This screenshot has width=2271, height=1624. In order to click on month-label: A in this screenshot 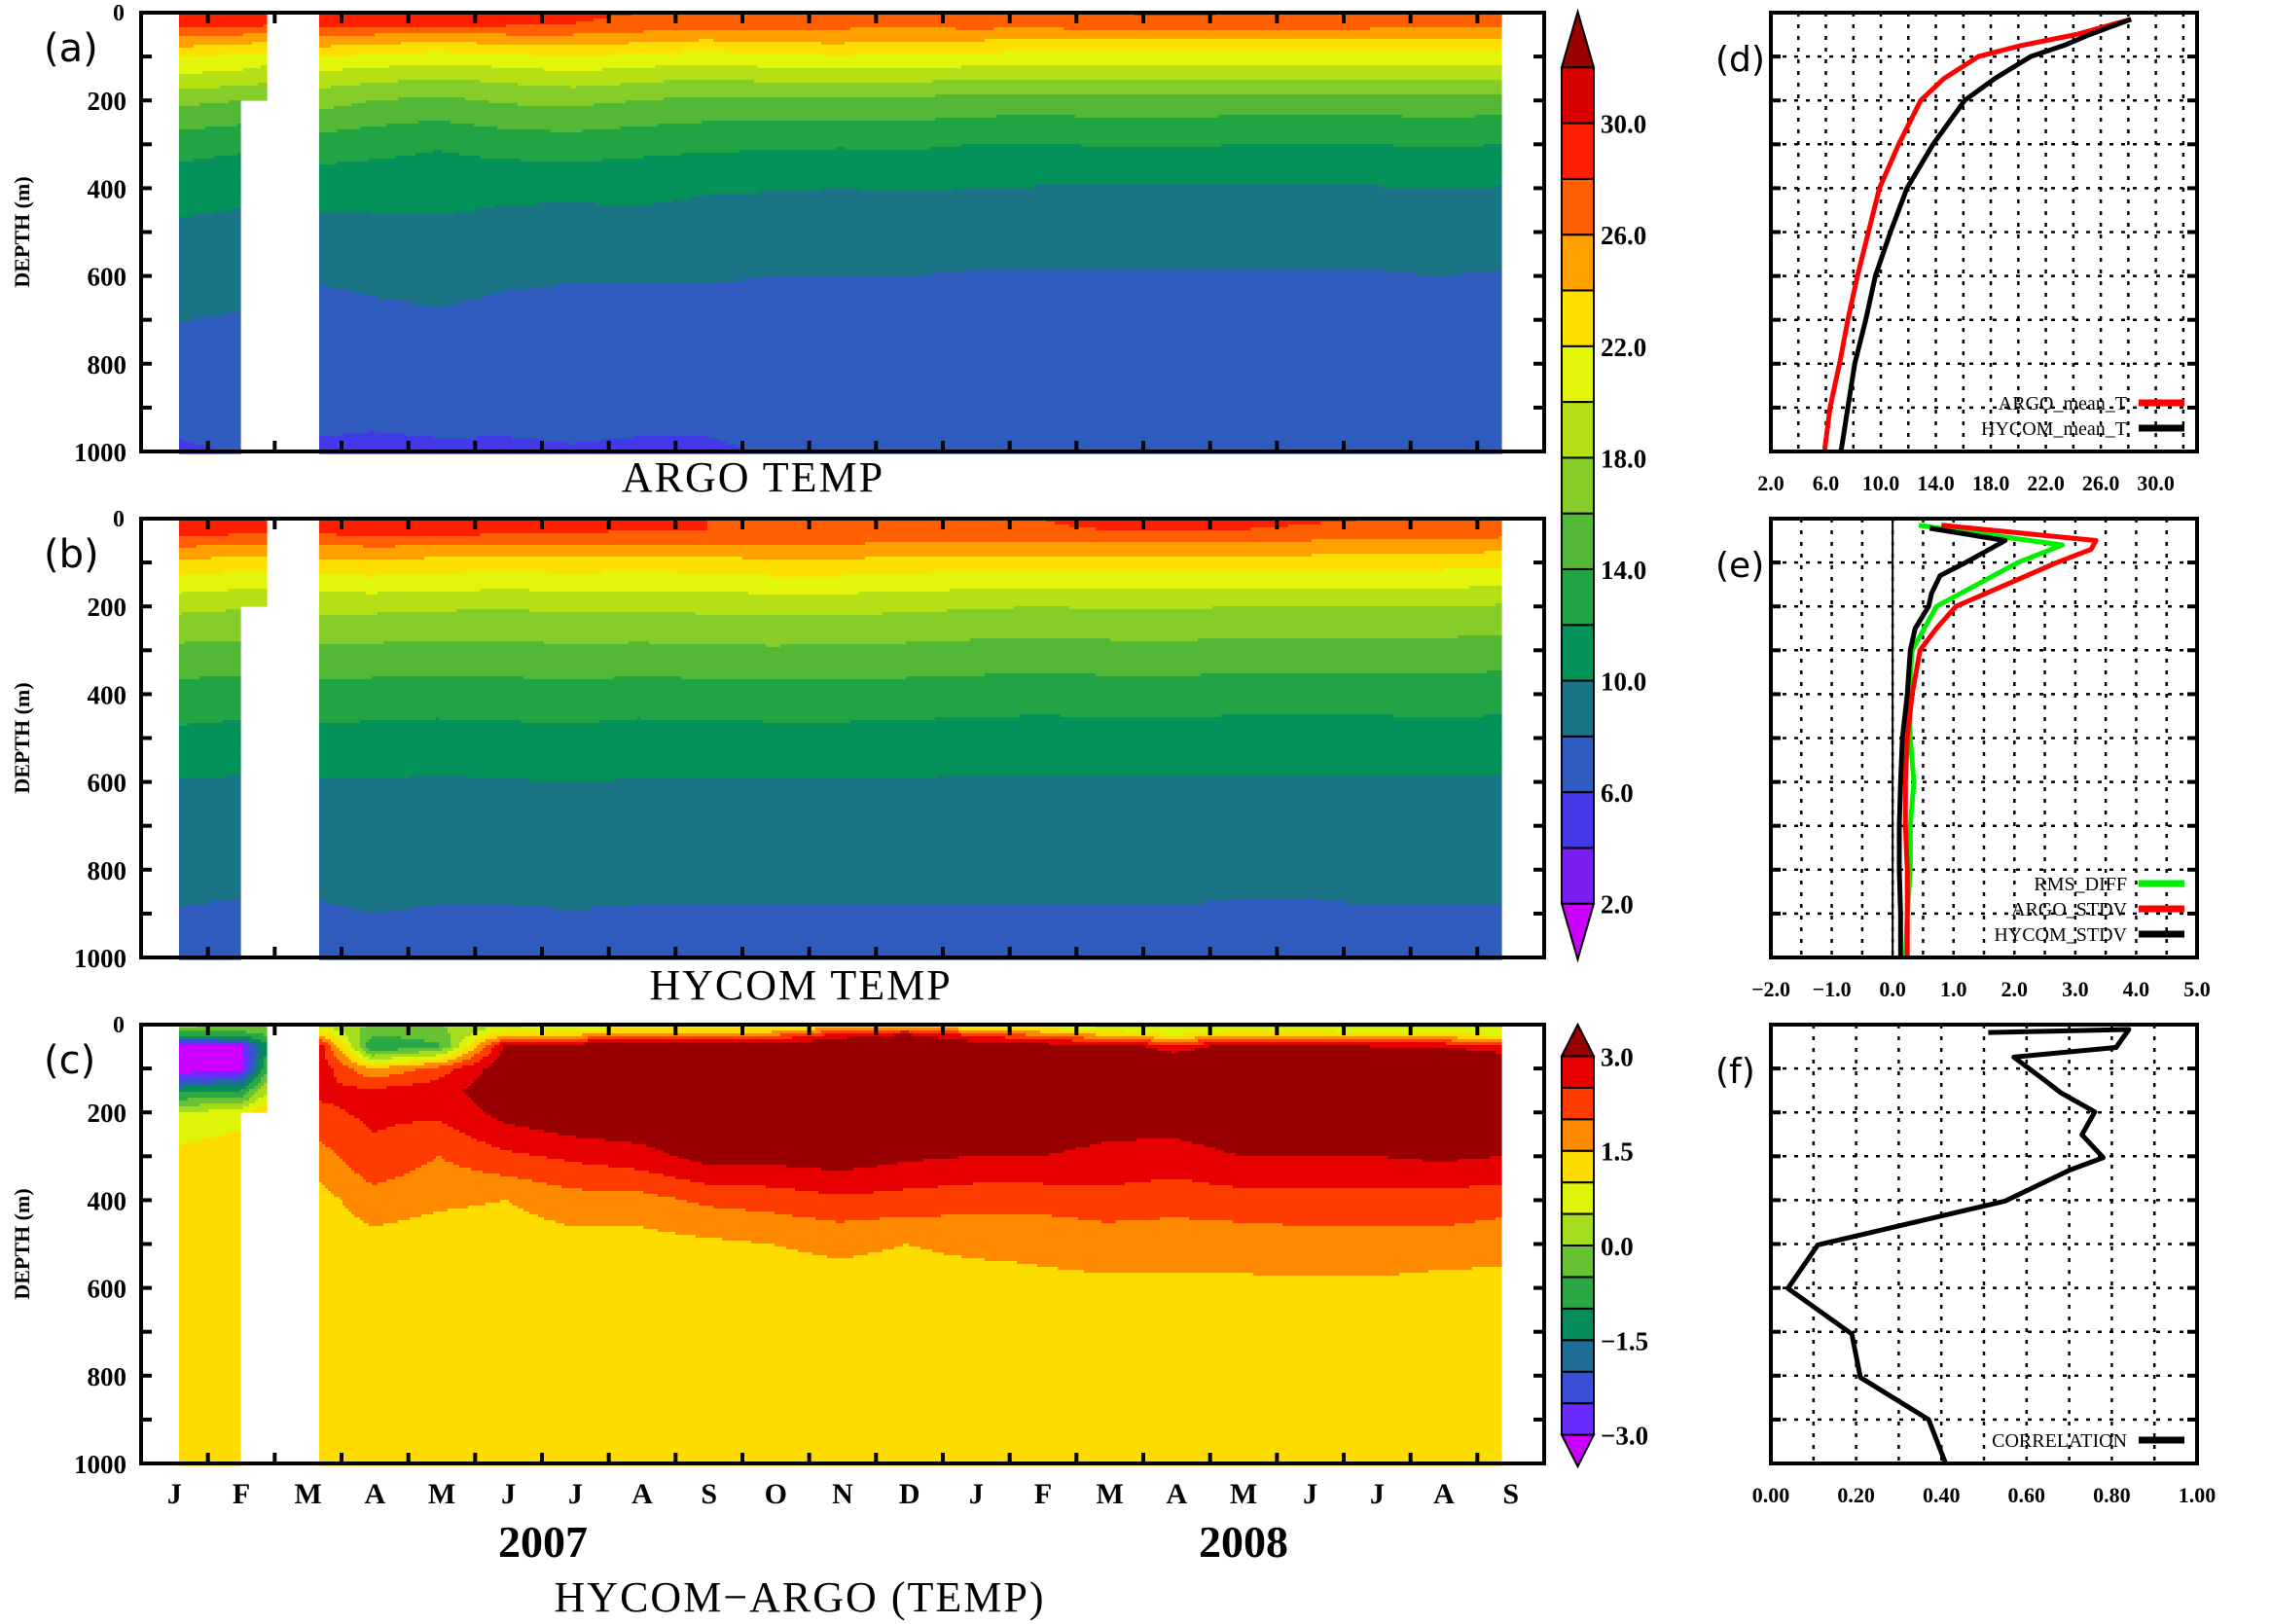, I will do `click(1444, 1494)`.